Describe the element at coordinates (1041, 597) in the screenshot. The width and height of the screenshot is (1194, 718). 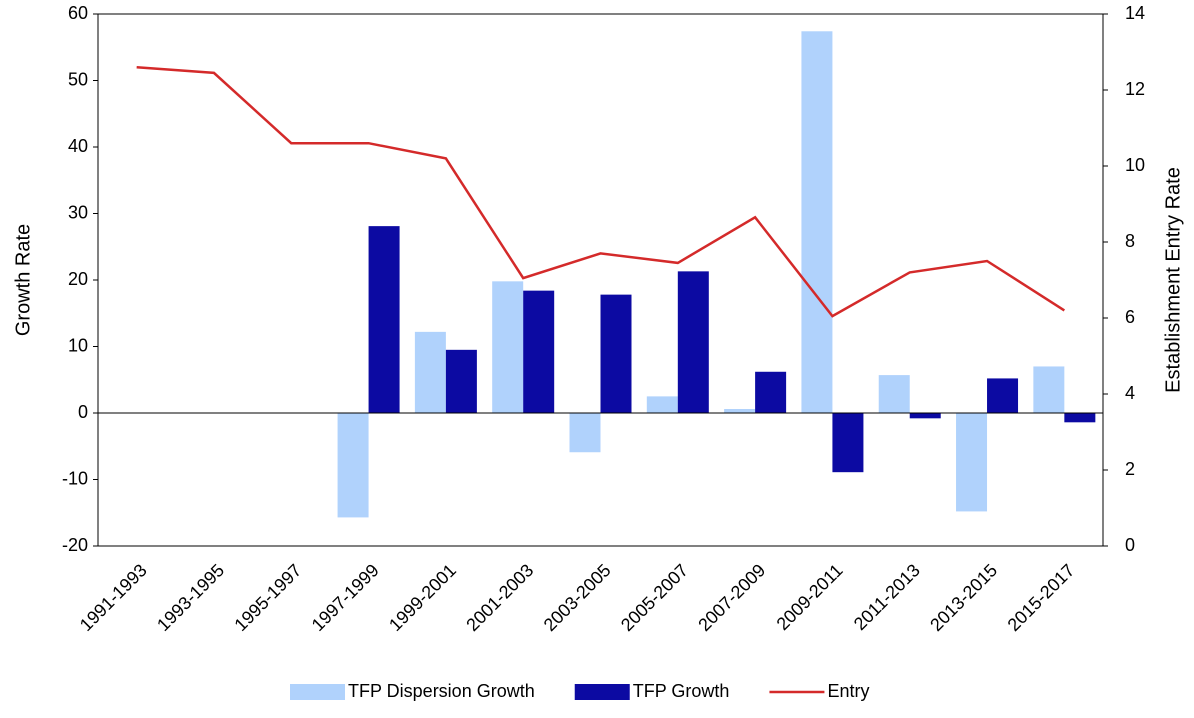
I see `x-tick-label: 2015-2017` at that location.